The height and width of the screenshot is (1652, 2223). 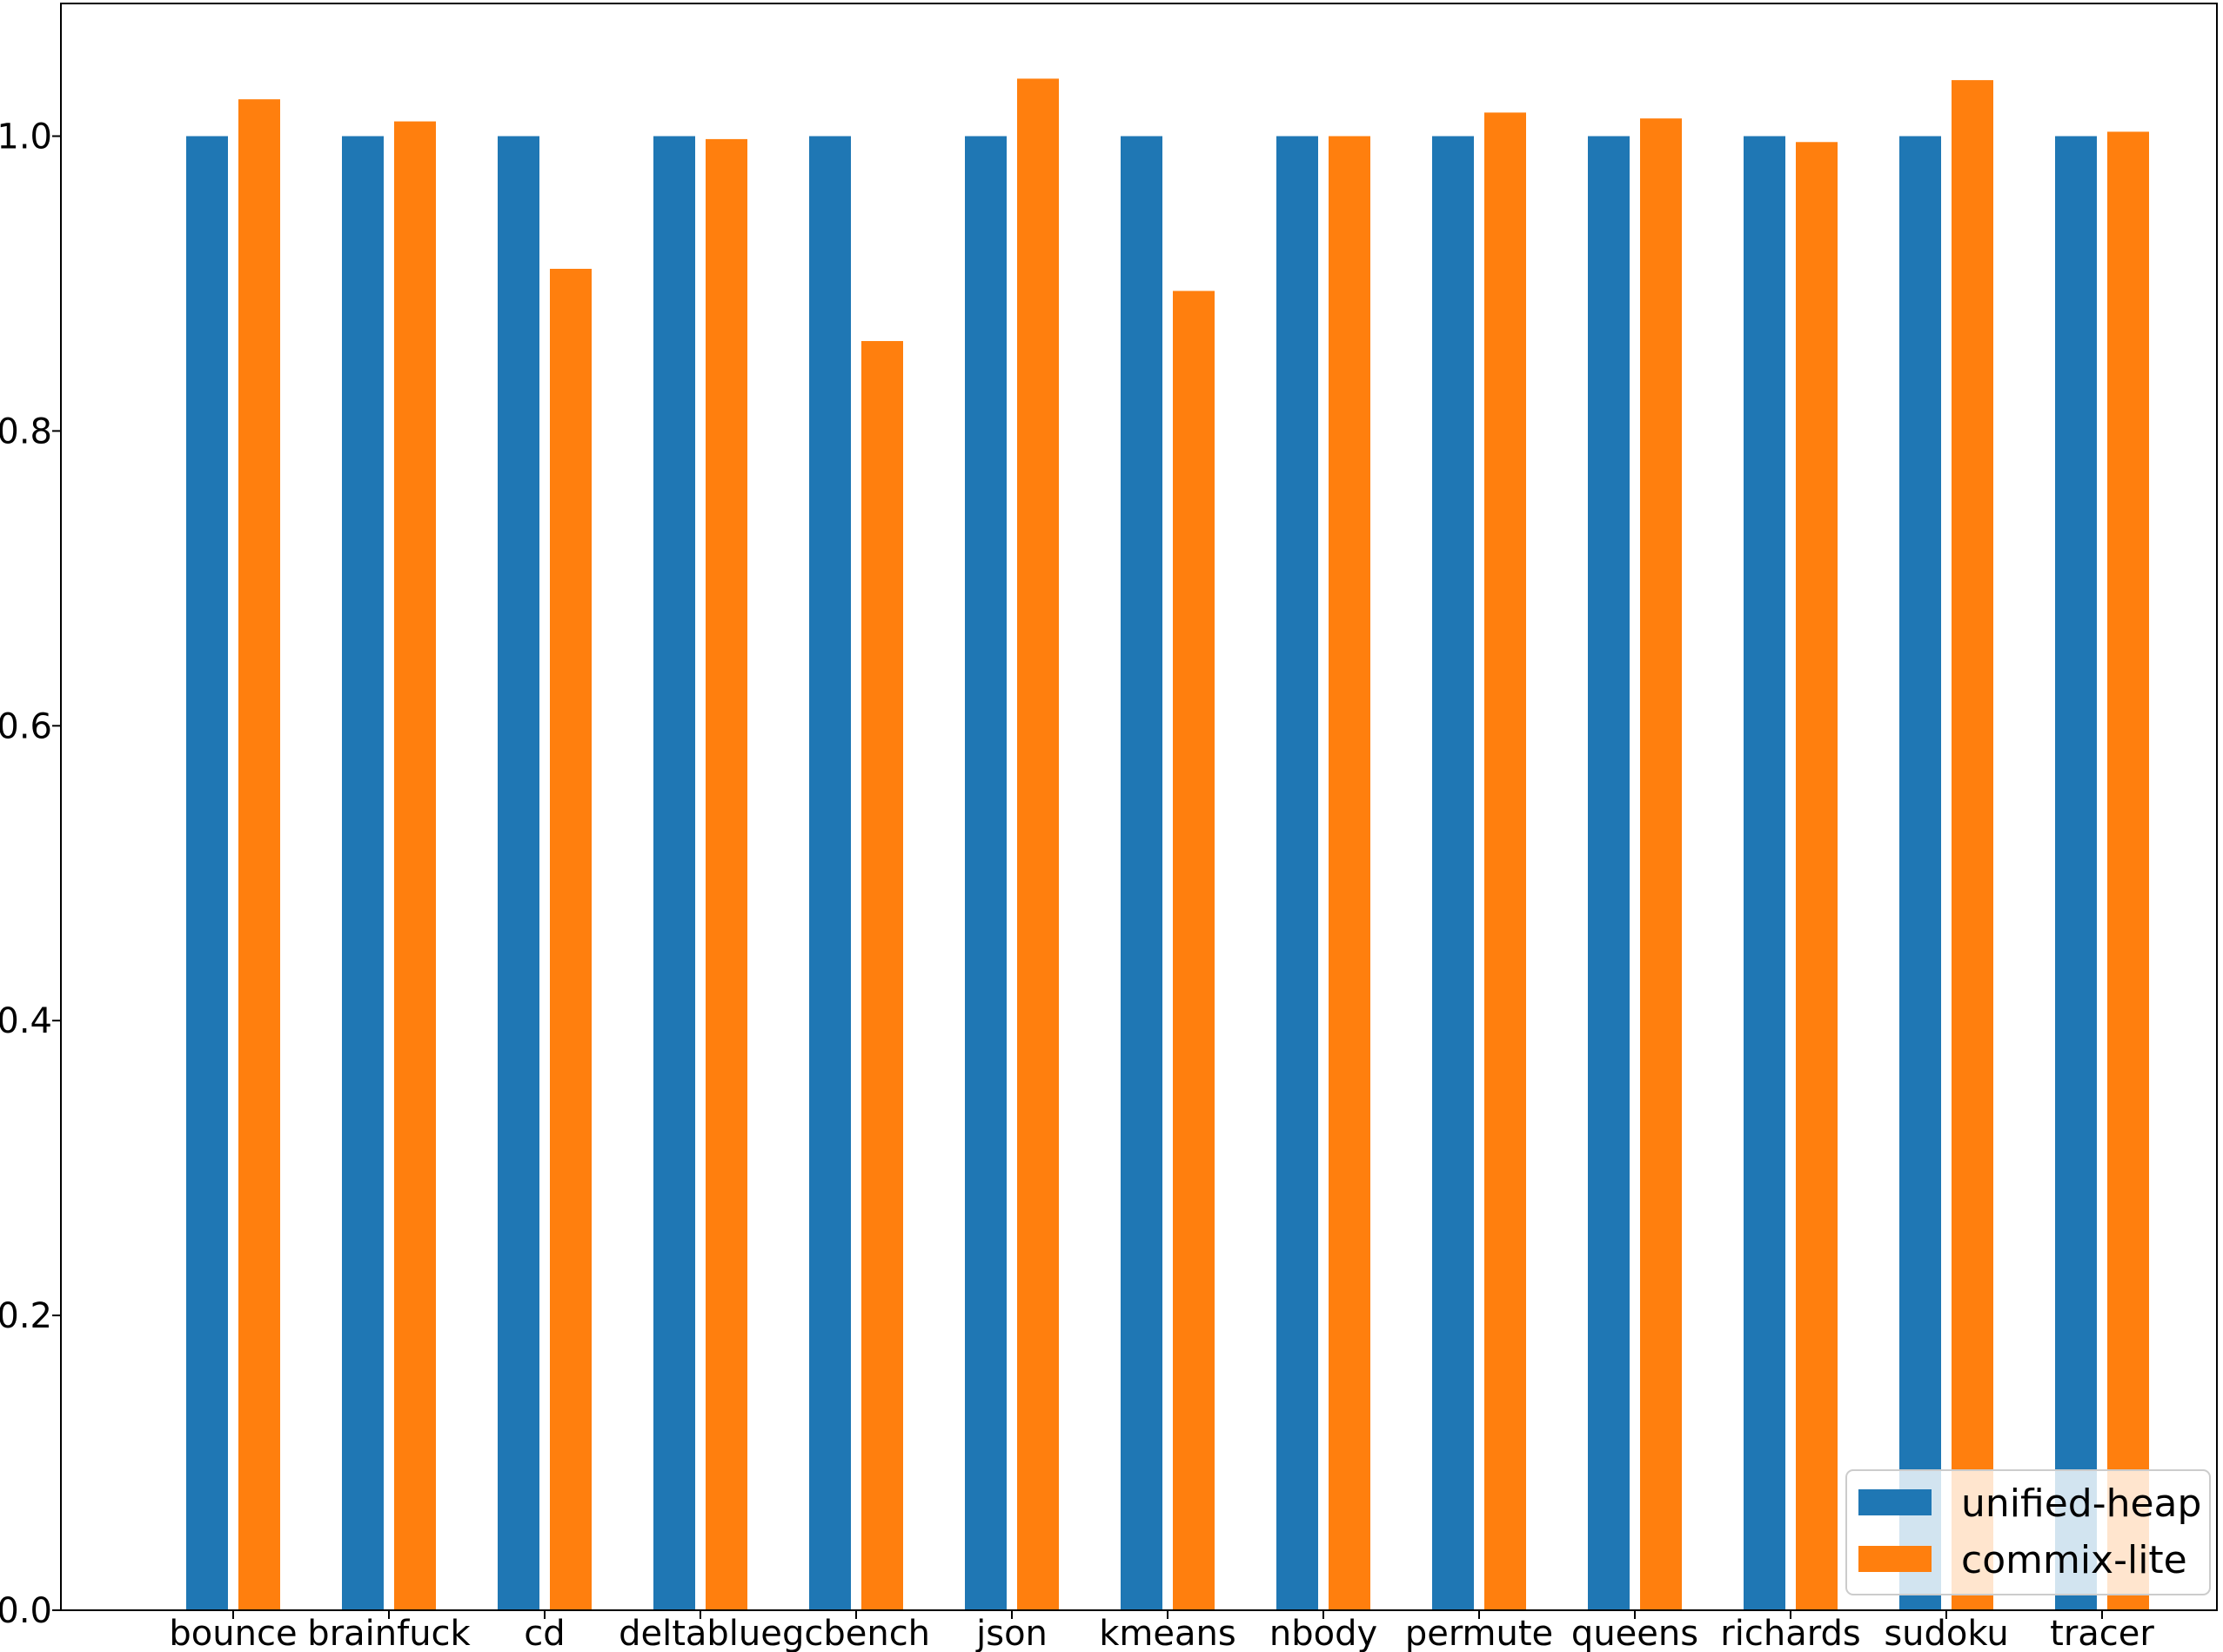 I want to click on bar-unified-heap-tracer, so click(x=2076, y=873).